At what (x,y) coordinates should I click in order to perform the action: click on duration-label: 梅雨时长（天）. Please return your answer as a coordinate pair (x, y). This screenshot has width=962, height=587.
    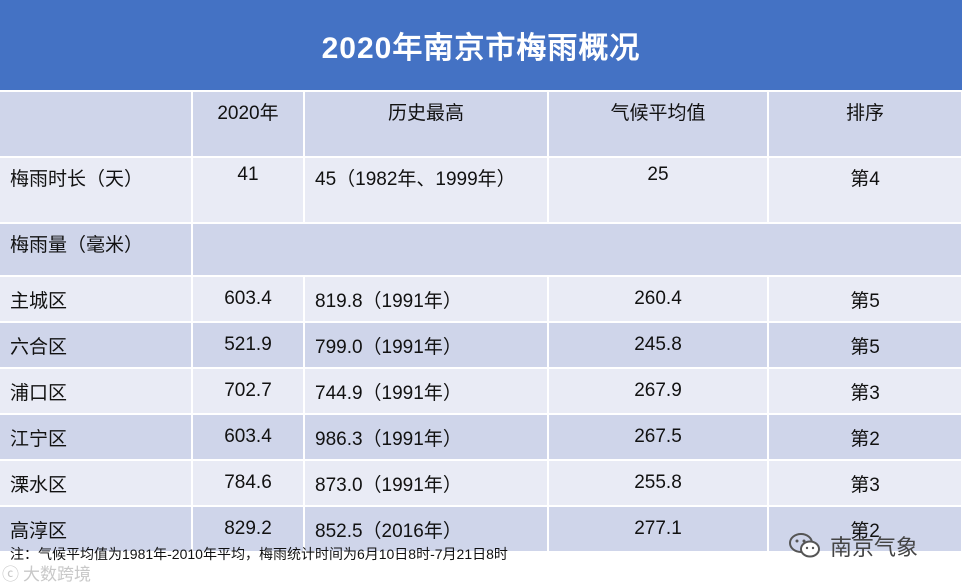
    Looking at the image, I should click on (96, 190).